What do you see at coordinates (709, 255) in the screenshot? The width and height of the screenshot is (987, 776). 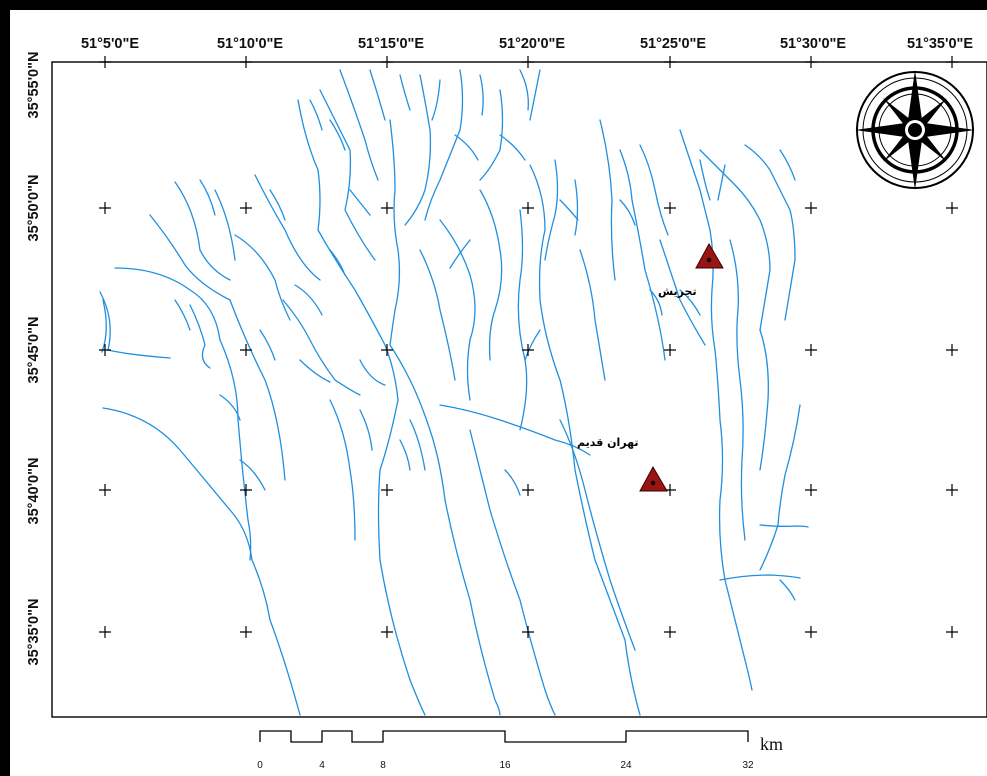 I see `place-symbol-tajrish` at bounding box center [709, 255].